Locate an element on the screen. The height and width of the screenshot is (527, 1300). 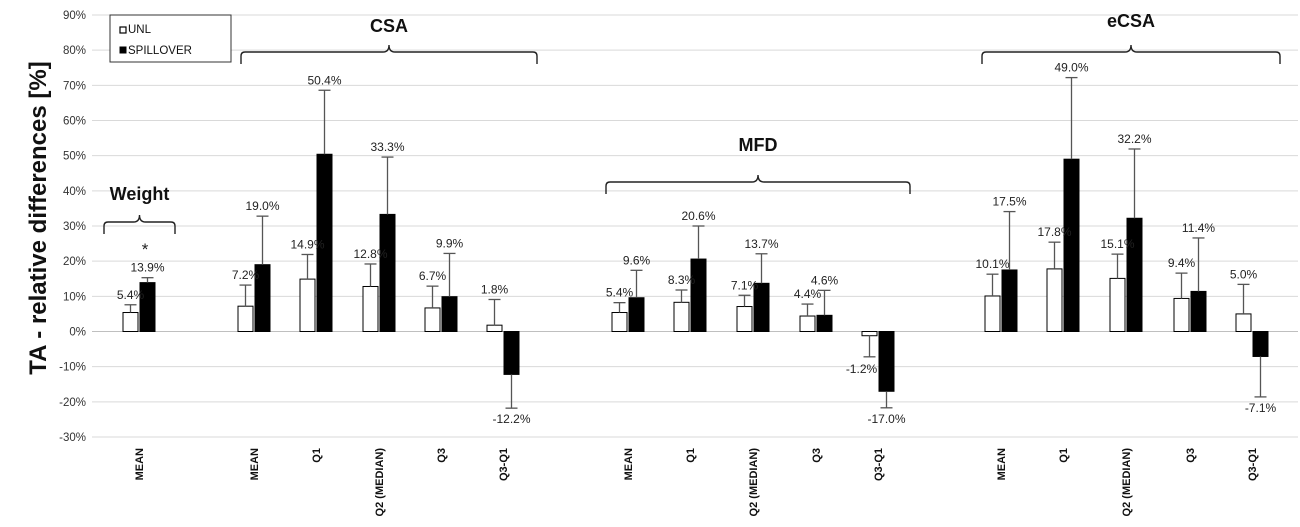
data-label: -7.1% is located at coordinates (1261, 408).